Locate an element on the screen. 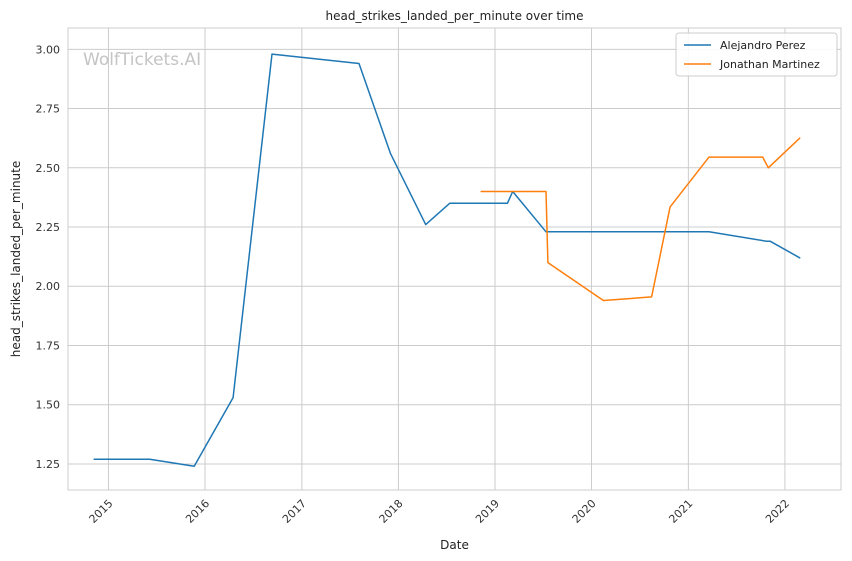 This screenshot has height=561, width=852. y-tick-label: 2.25 is located at coordinates (48, 227).